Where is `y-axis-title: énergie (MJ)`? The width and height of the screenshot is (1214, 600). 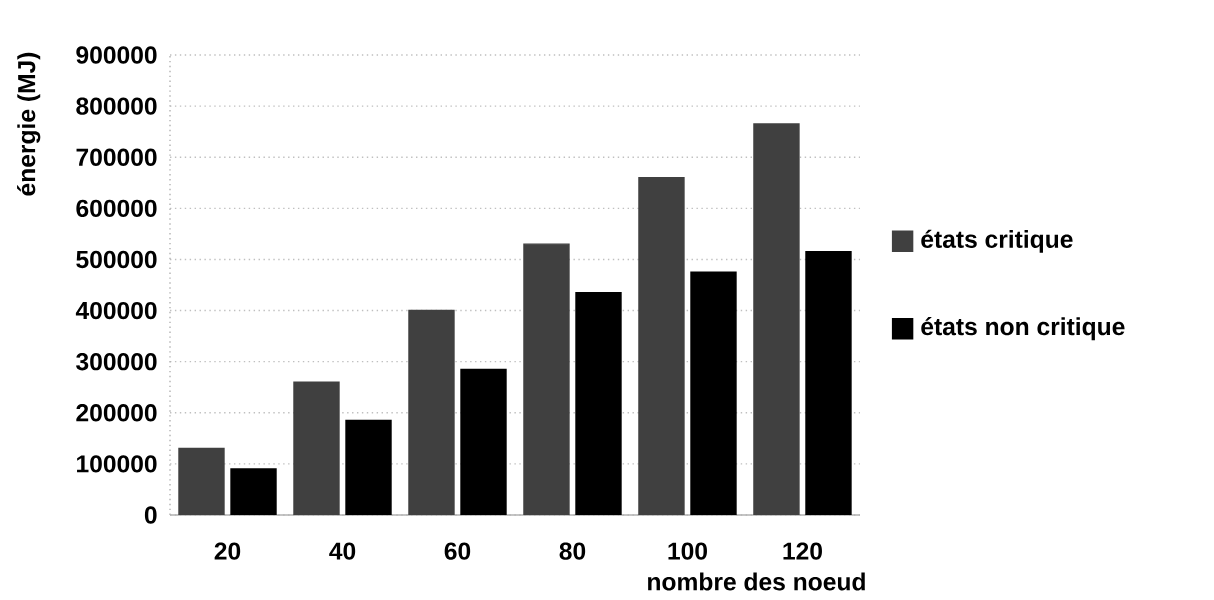 y-axis-title: énergie (MJ) is located at coordinates (29, 124).